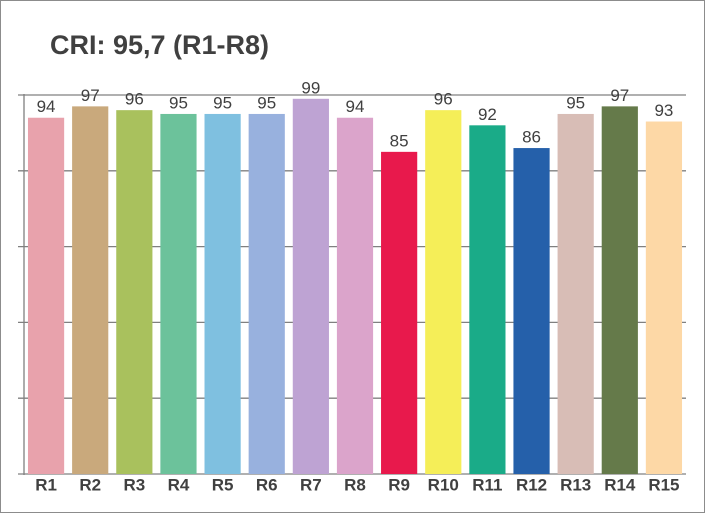 The image size is (705, 513). What do you see at coordinates (267, 484) in the screenshot?
I see `x-tick-label: R6` at bounding box center [267, 484].